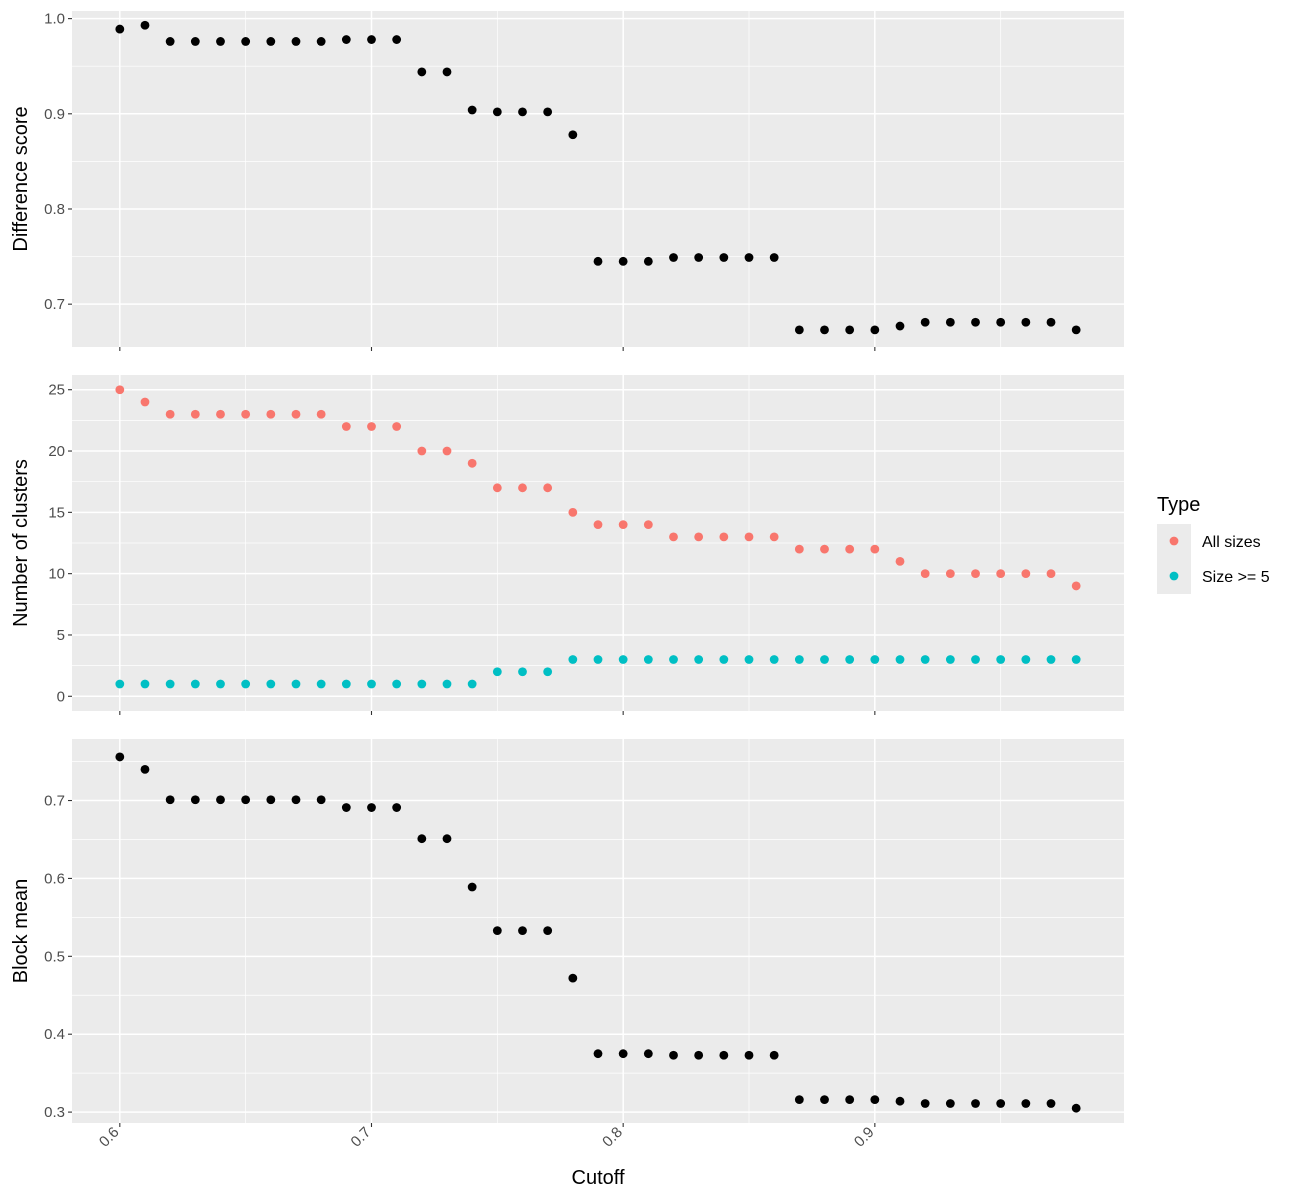  I want to click on legend-item-label: All sizes, so click(1231, 542).